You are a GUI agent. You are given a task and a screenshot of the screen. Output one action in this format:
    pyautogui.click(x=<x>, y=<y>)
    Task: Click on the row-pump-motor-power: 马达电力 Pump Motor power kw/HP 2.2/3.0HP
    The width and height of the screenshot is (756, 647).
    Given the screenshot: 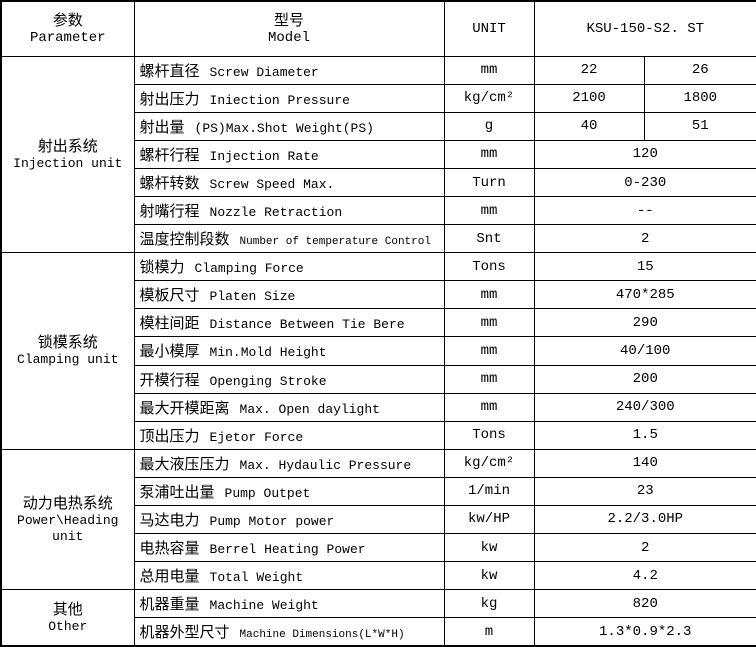 What is the action you would take?
    pyautogui.click(x=378, y=519)
    